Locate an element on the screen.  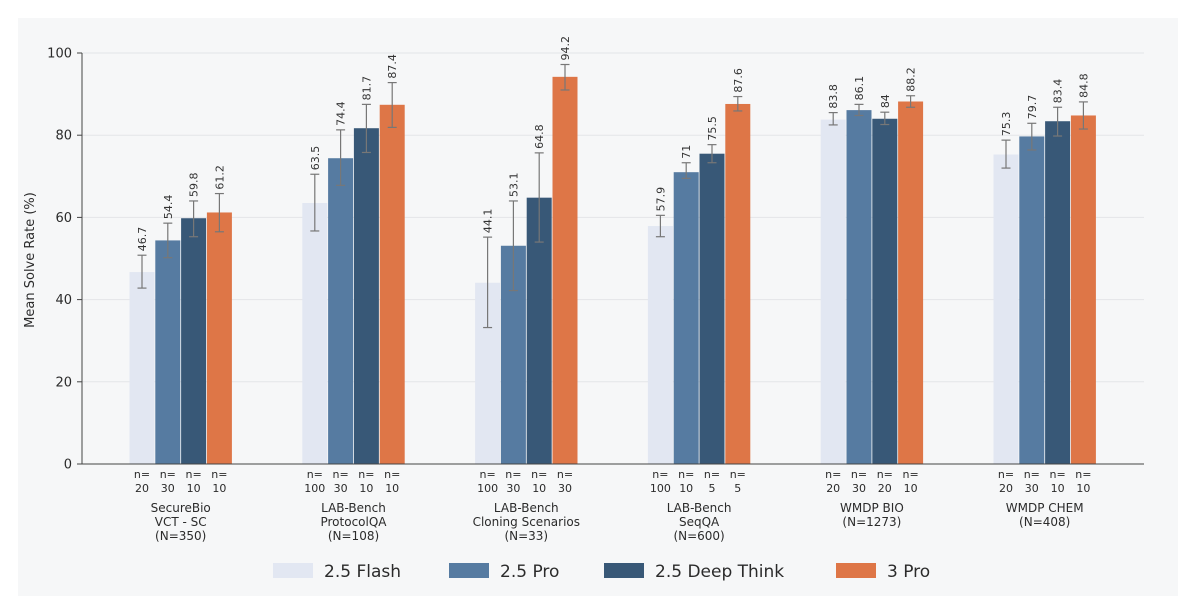
data-label: 87.6 is located at coordinates (738, 80).